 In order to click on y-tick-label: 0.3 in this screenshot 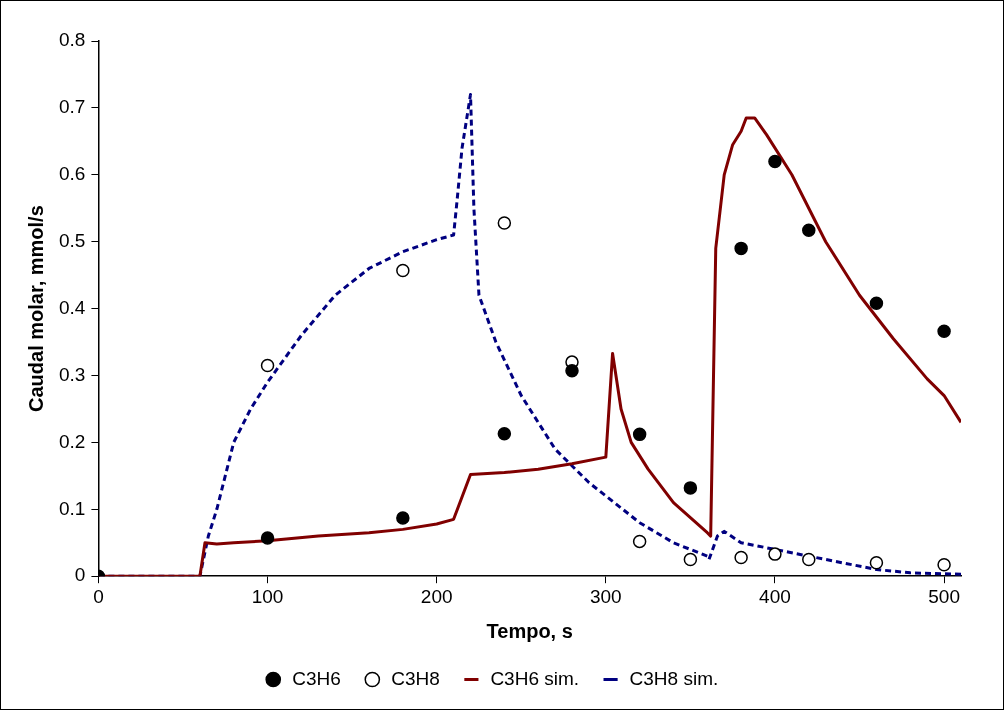, I will do `click(72, 374)`.